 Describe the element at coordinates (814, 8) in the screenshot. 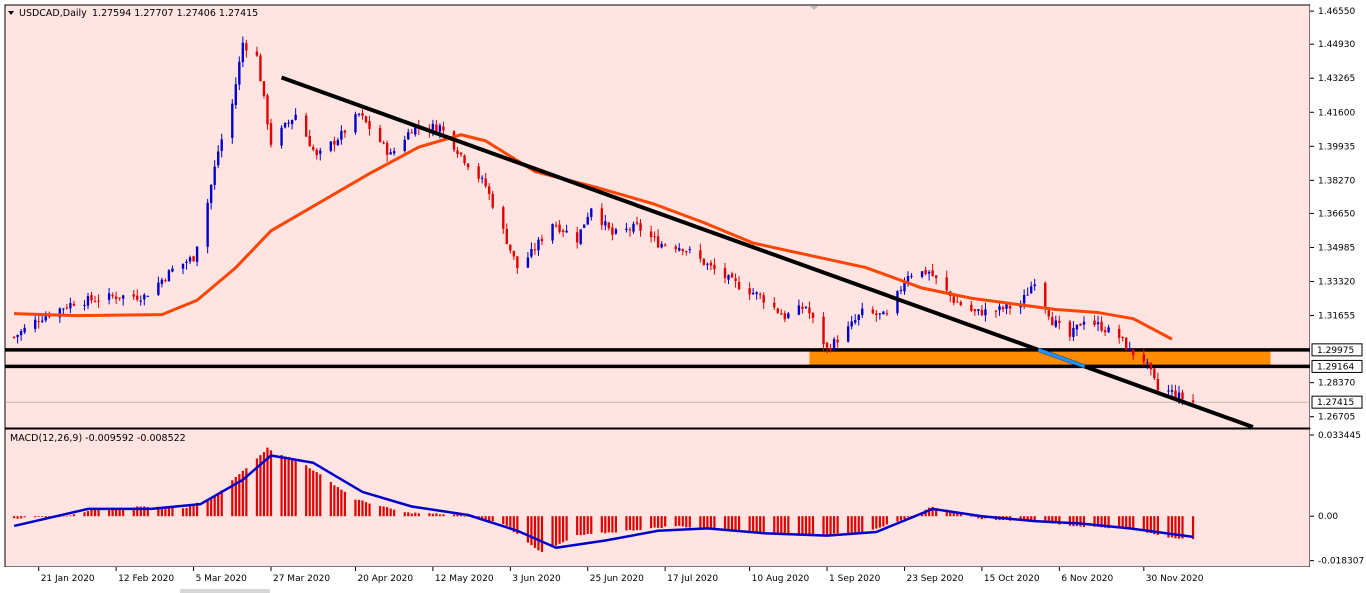

I see `scroll-marker` at that location.